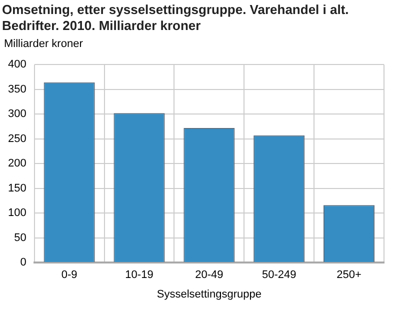 Image resolution: width=394 pixels, height=323 pixels. What do you see at coordinates (17, 164) in the screenshot?
I see `y-tick-label: 200` at bounding box center [17, 164].